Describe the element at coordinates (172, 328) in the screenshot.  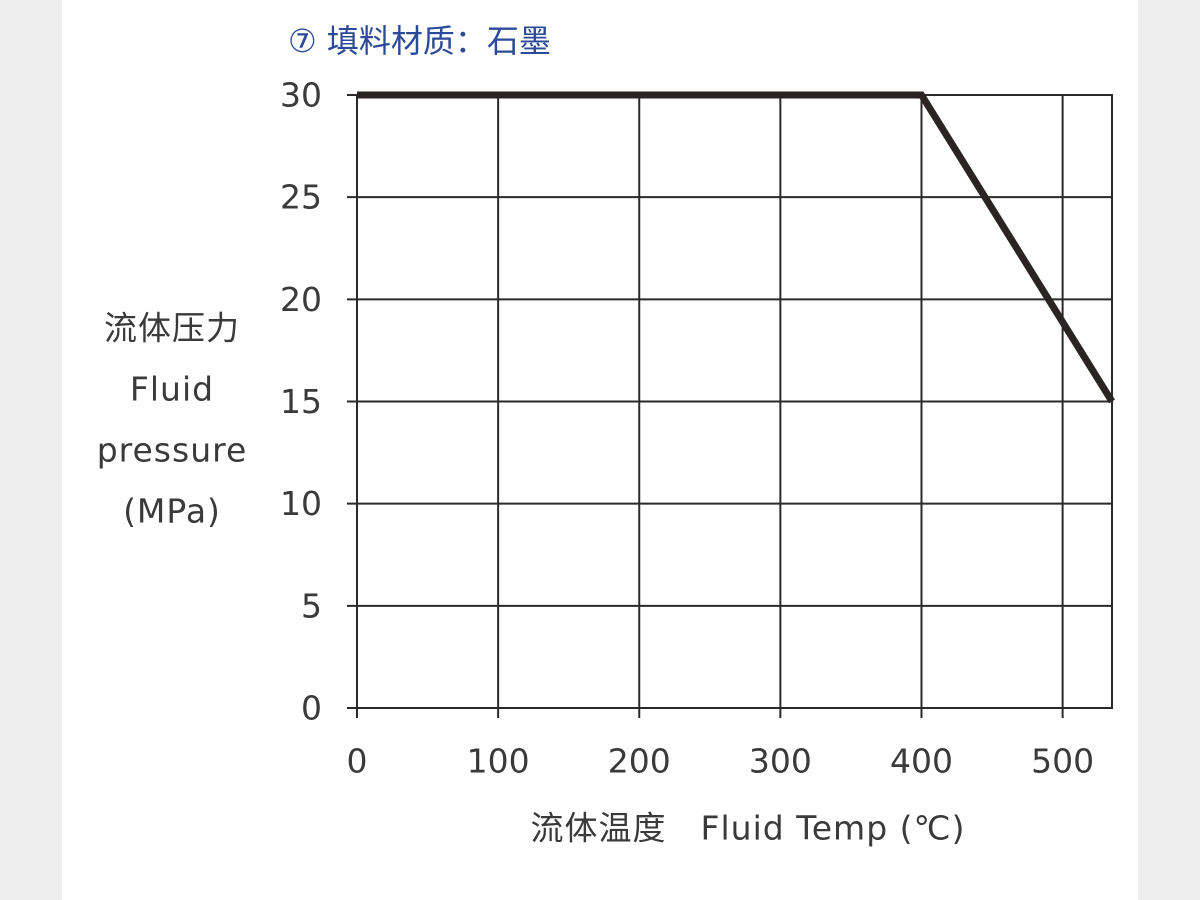
I see `y-axis-label: 流体压力` at that location.